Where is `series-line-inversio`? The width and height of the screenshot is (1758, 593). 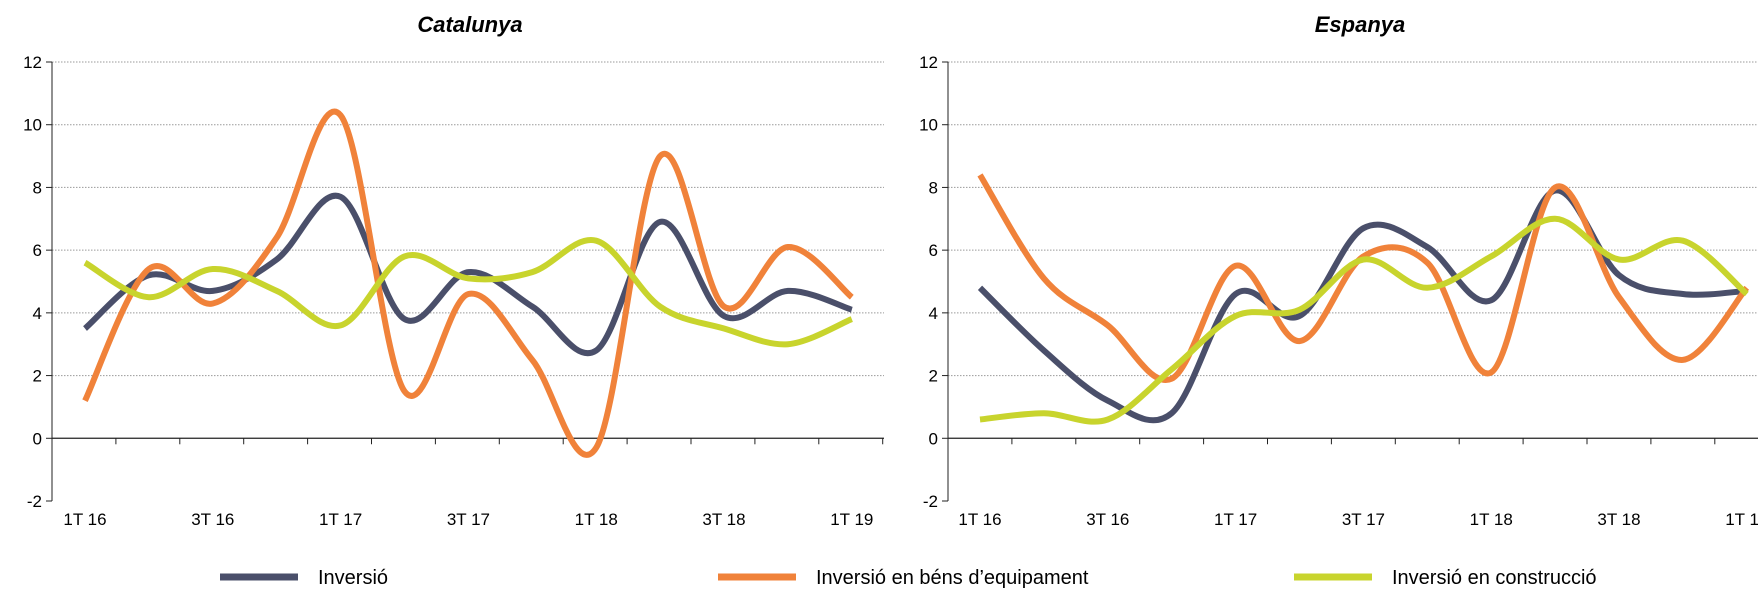 series-line-inversio is located at coordinates (468, 274).